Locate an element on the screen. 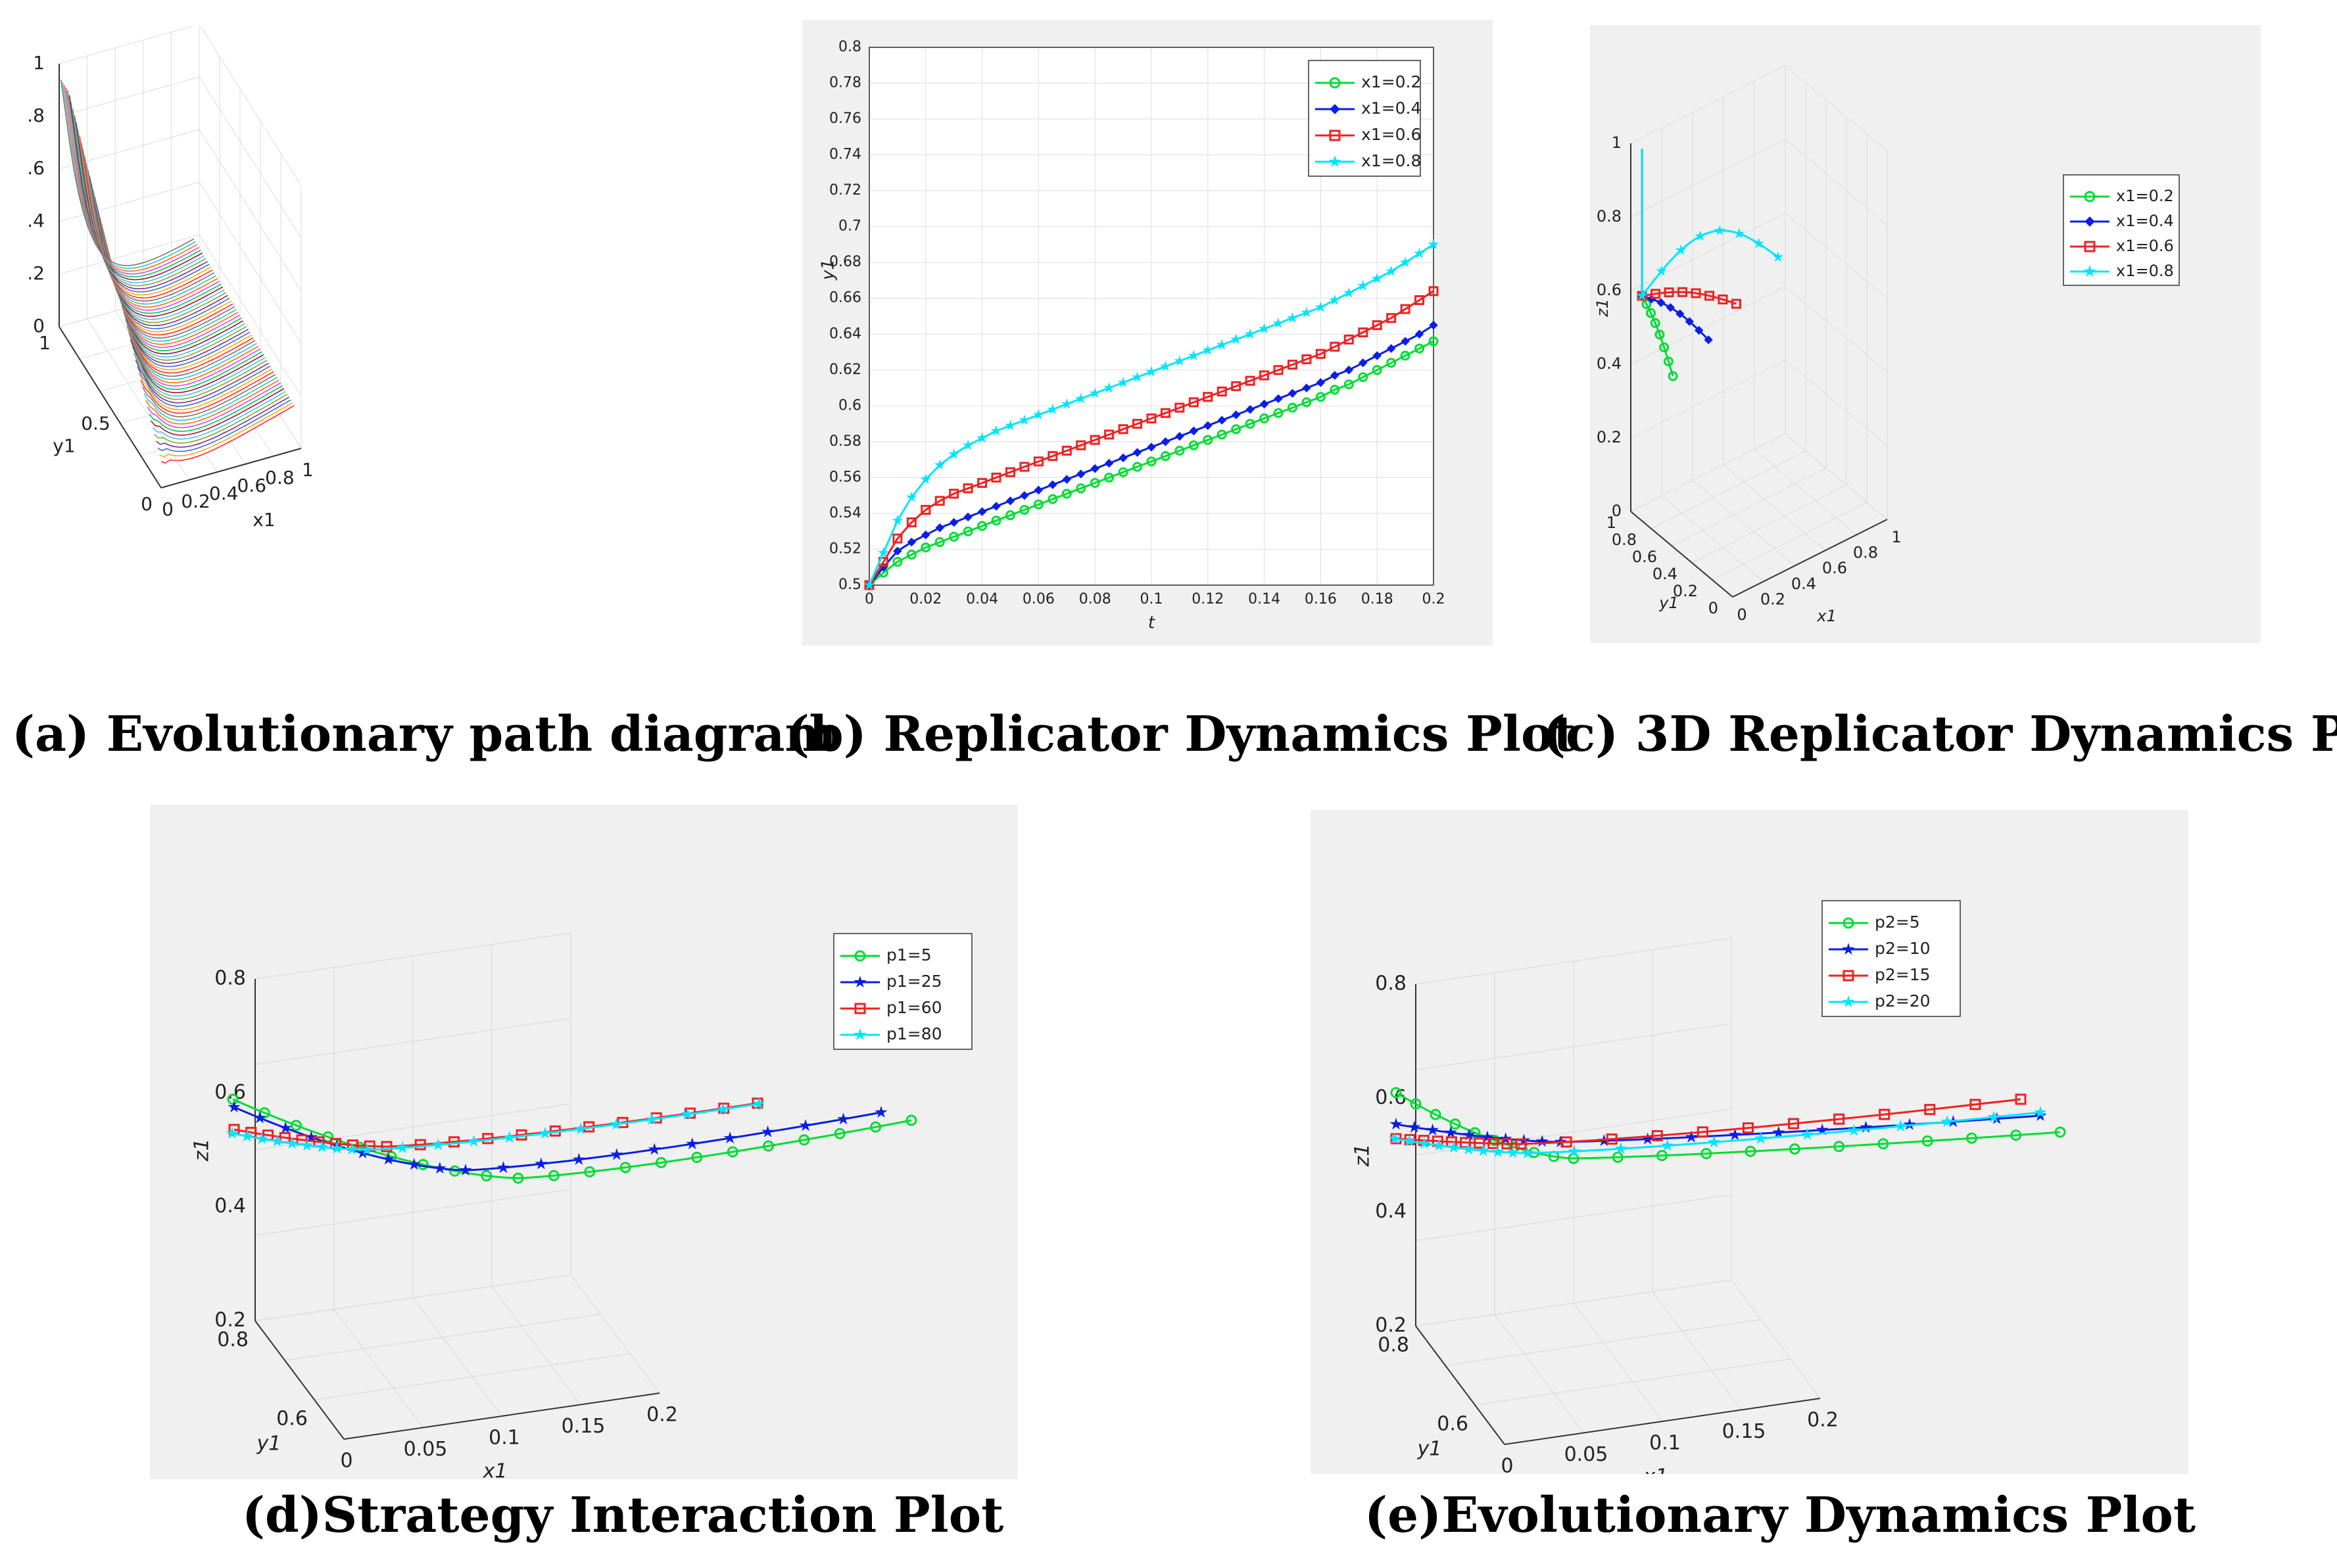 The width and height of the screenshot is (2337, 1568). data-point-x1=0.8-39 is located at coordinates (1420, 252).